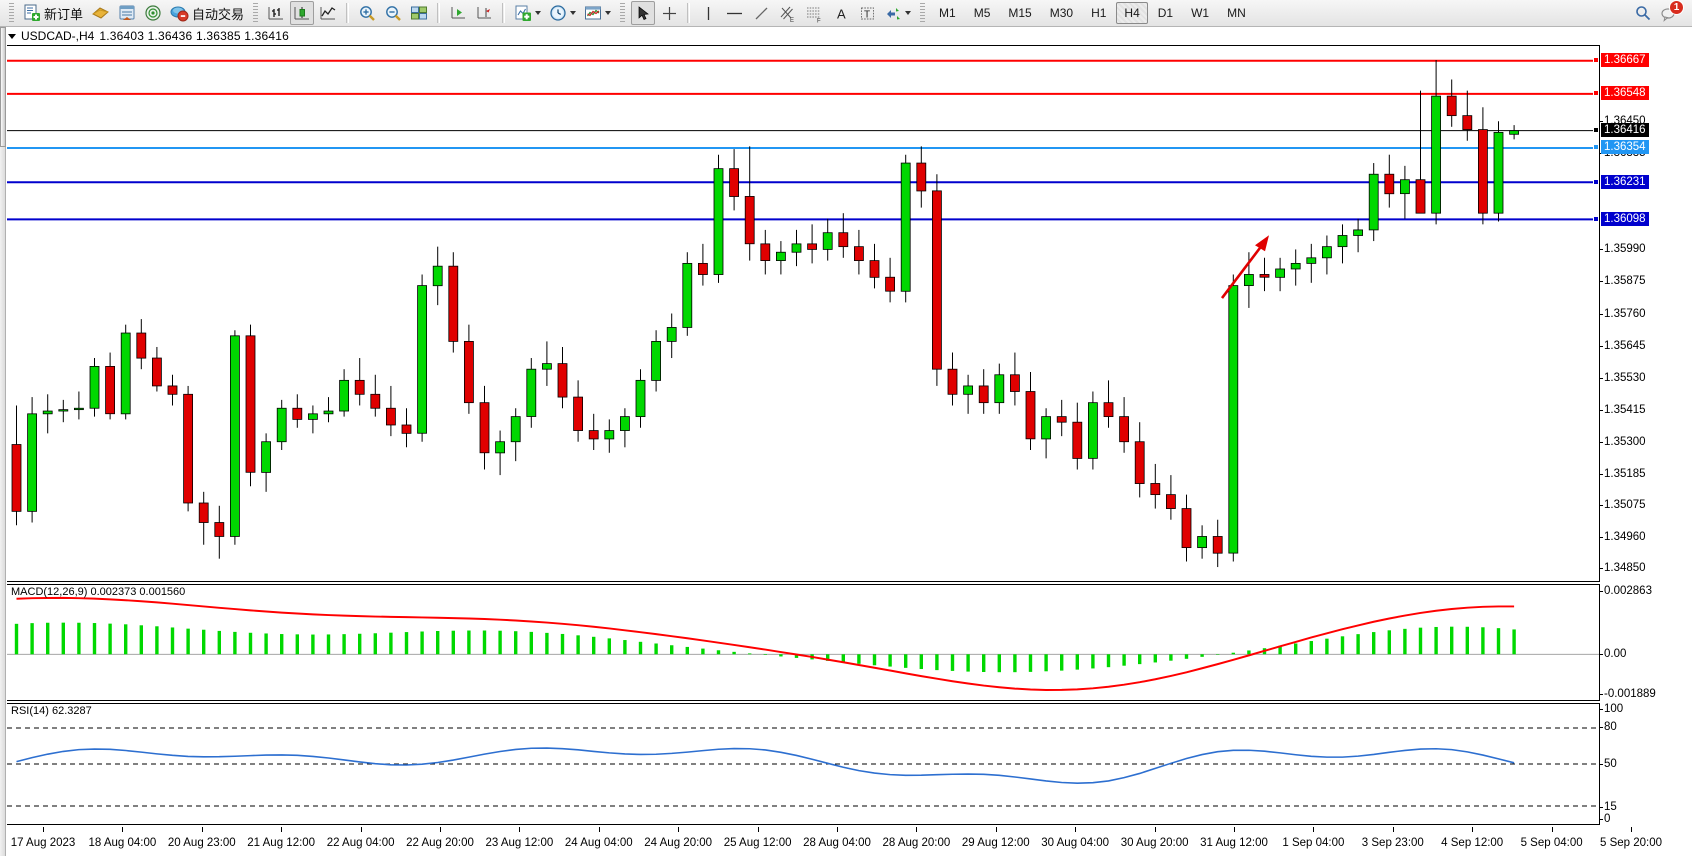 The height and width of the screenshot is (856, 1692). I want to click on navigator-icon, so click(153, 13).